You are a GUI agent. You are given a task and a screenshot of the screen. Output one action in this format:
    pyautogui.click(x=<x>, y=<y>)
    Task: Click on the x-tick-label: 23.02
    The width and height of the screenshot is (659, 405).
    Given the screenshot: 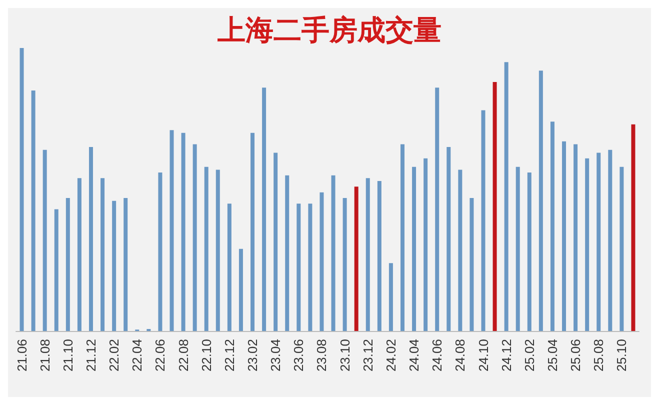 What is the action you would take?
    pyautogui.click(x=252, y=355)
    